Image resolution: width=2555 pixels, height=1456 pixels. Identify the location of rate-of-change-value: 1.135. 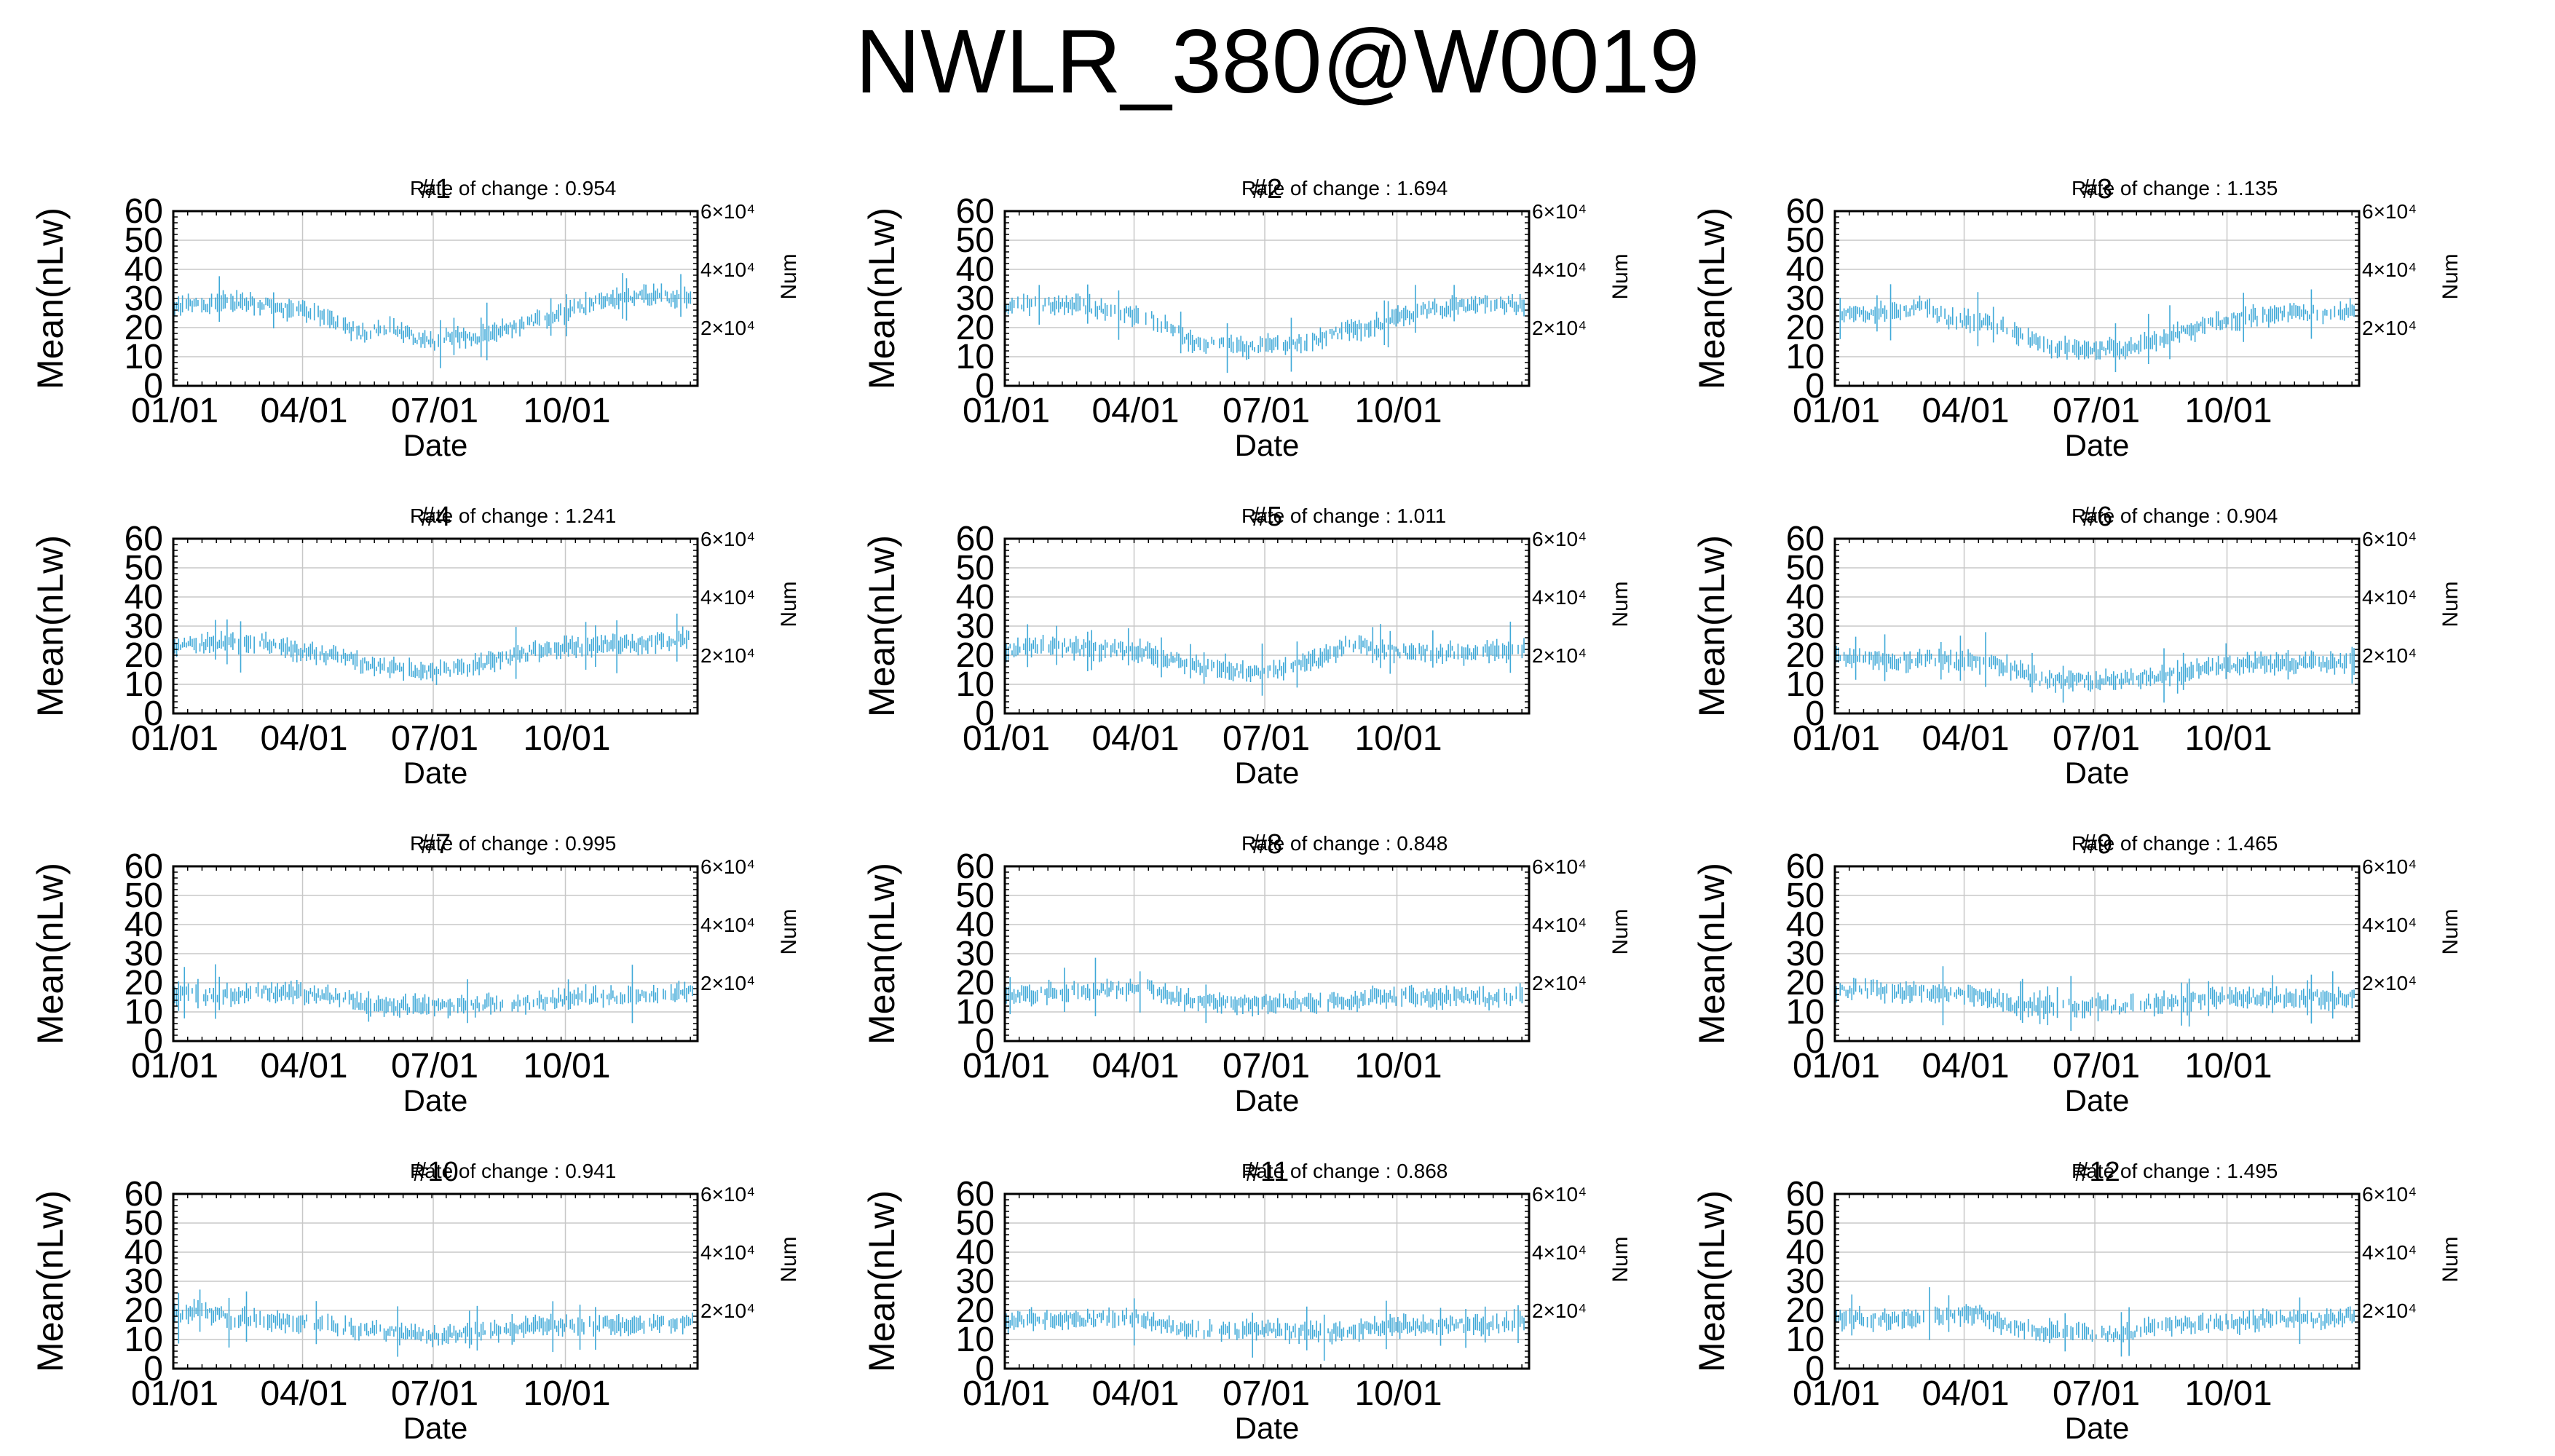
(2252, 188).